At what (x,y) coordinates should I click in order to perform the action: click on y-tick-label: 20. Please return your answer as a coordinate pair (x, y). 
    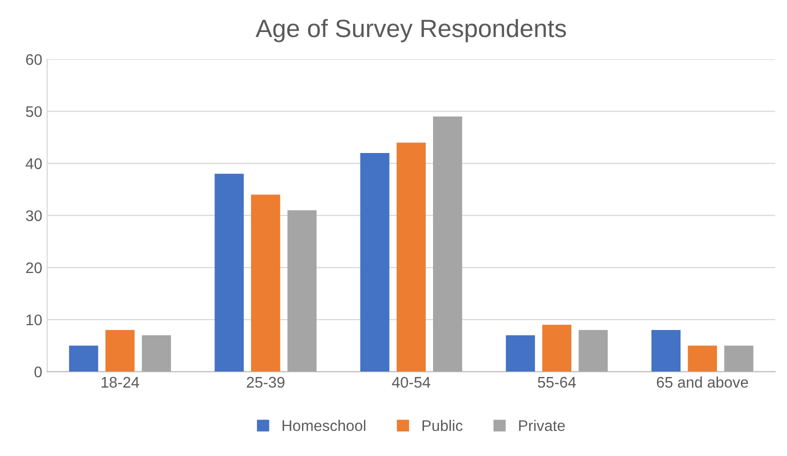
    Looking at the image, I should click on (34, 268).